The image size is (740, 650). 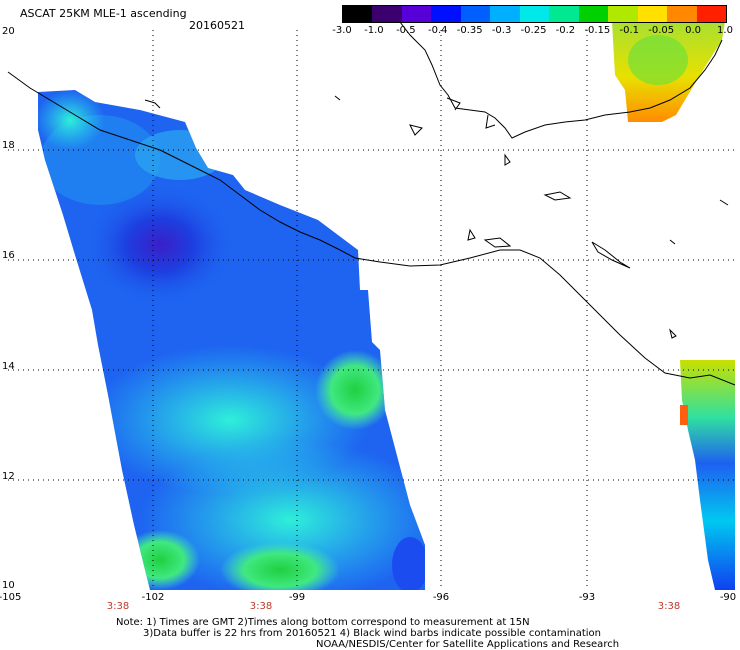 What do you see at coordinates (217, 25) in the screenshot?
I see `map-date: 20160521` at bounding box center [217, 25].